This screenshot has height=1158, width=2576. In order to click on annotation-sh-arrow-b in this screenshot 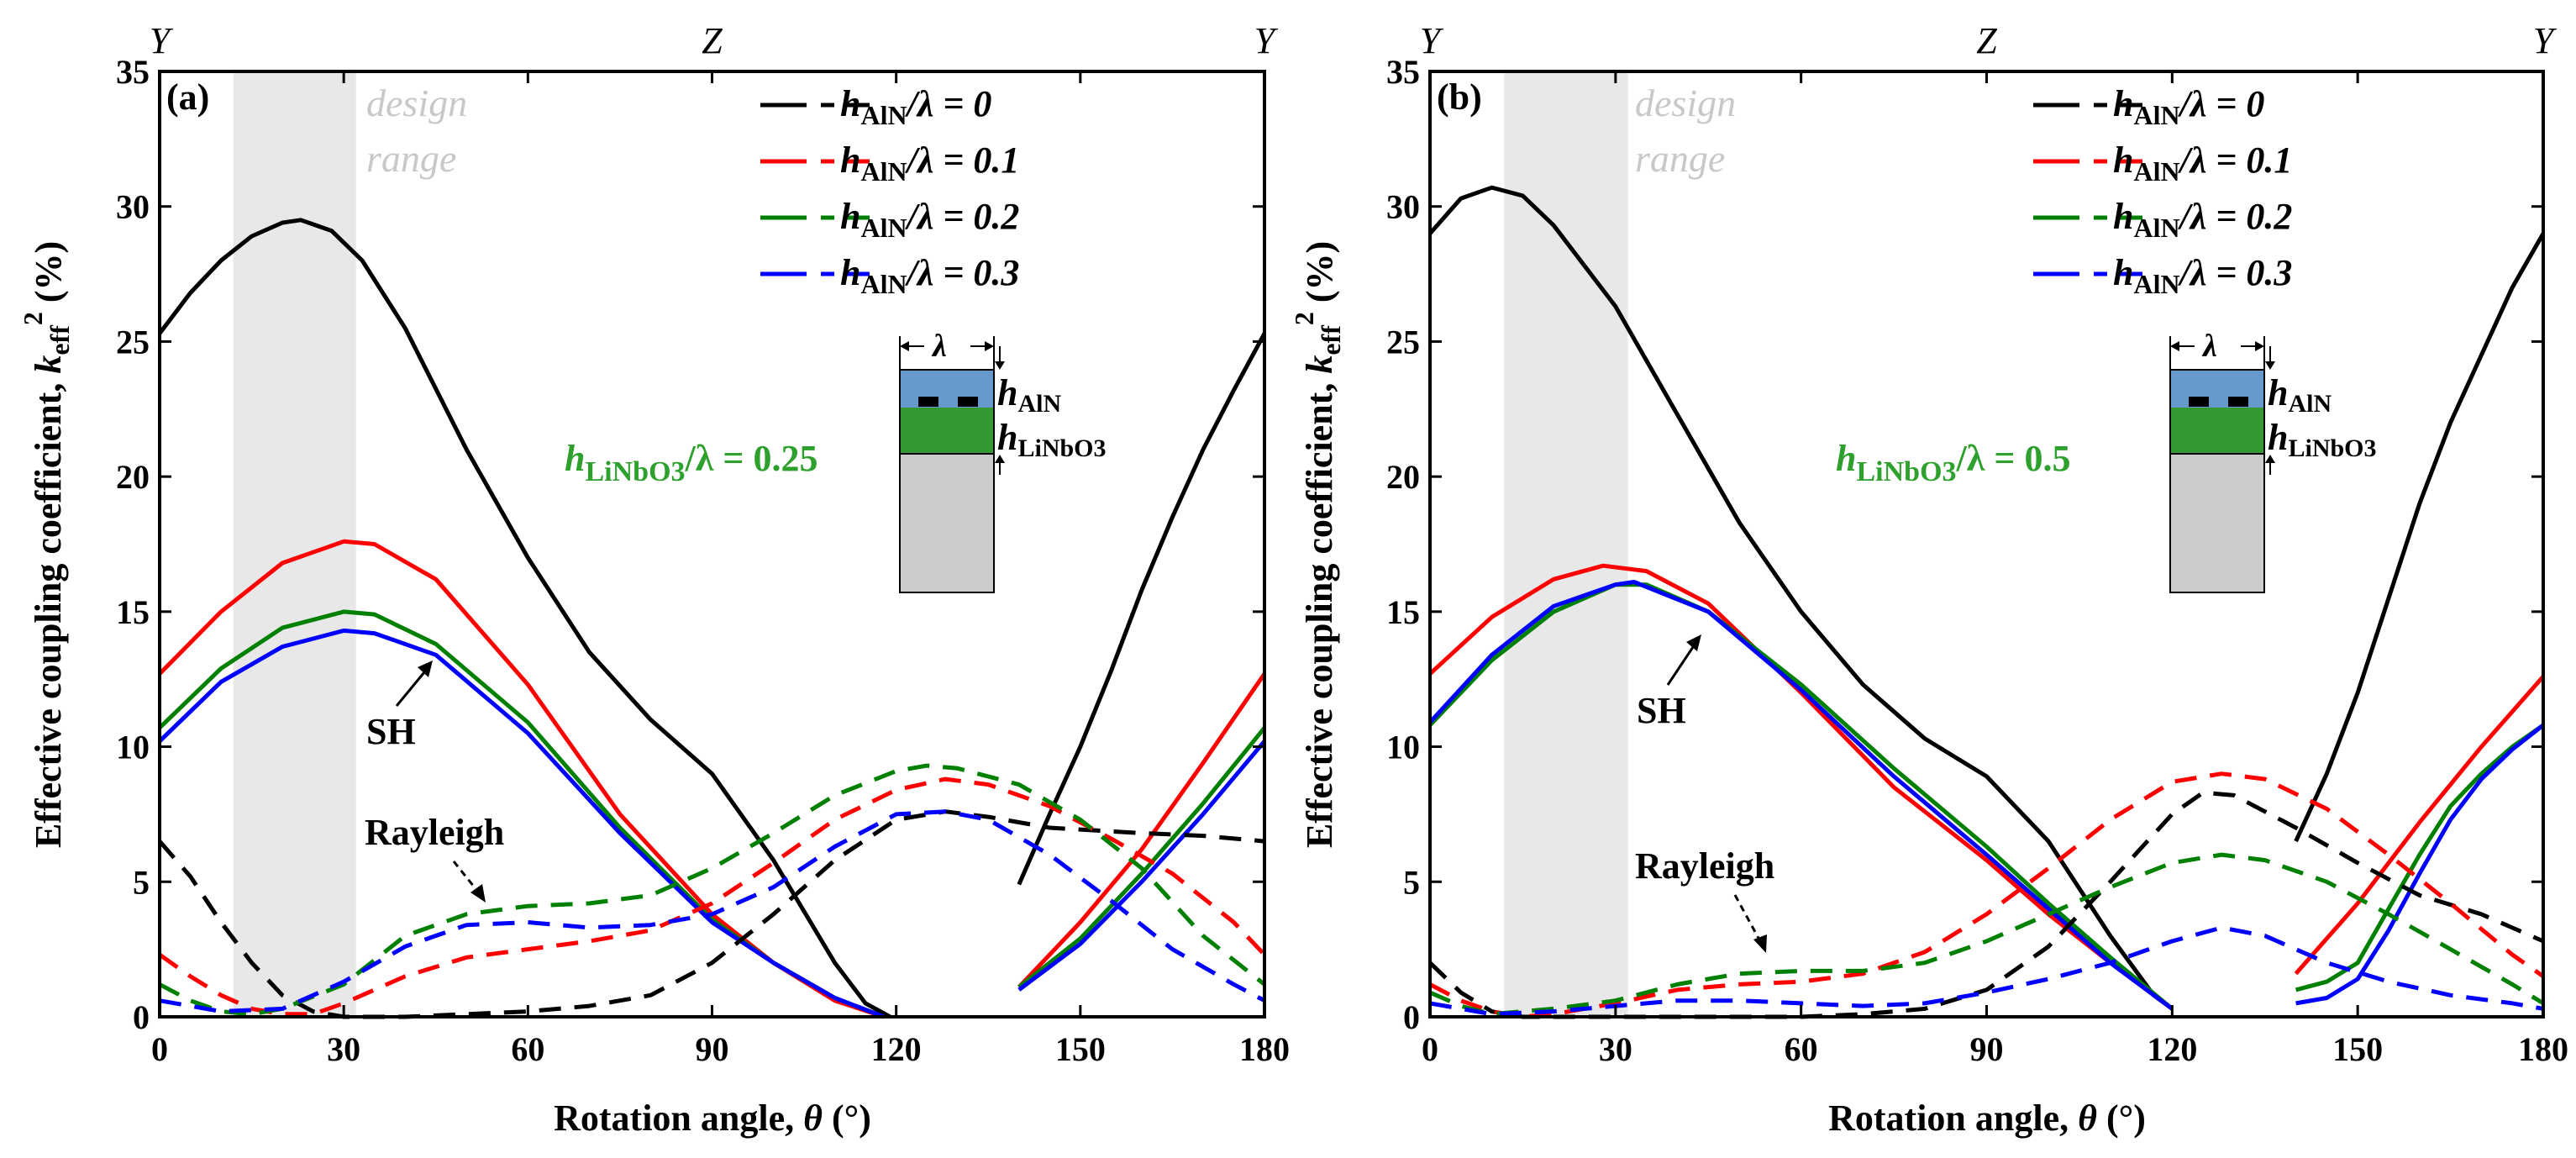, I will do `click(1680, 666)`.